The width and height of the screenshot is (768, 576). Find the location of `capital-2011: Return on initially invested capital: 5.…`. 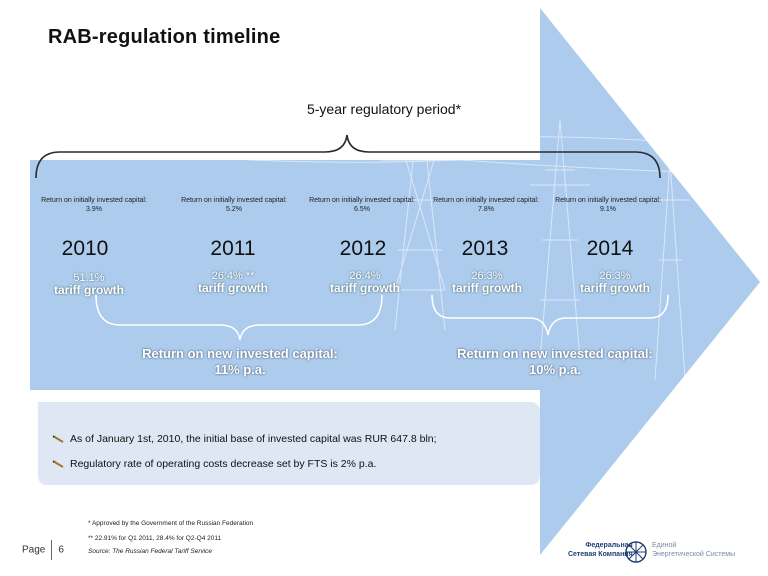

capital-2011: Return on initially invested capital: 5.… is located at coordinates (234, 205).